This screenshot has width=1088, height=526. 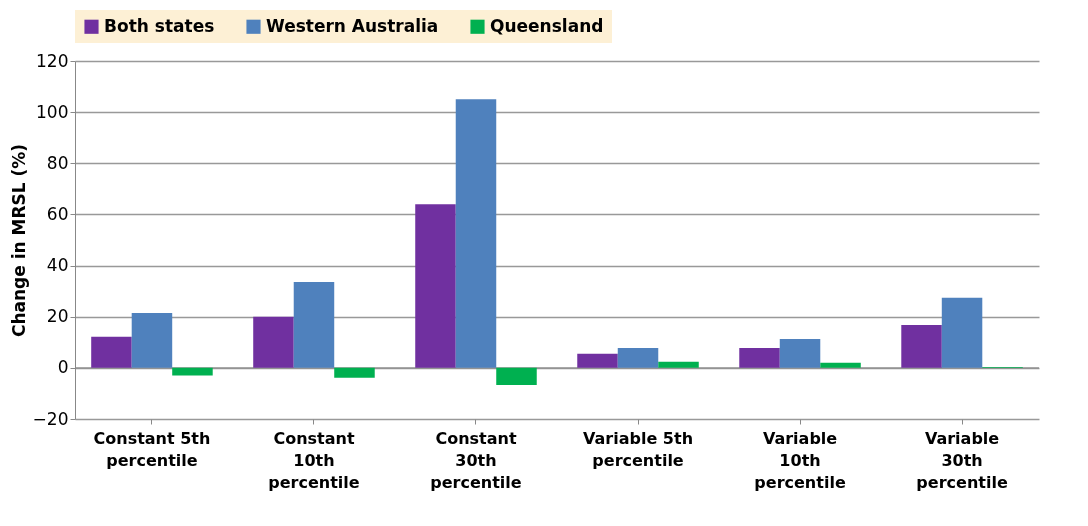 I want to click on y-tick-label: 80, so click(x=57, y=162).